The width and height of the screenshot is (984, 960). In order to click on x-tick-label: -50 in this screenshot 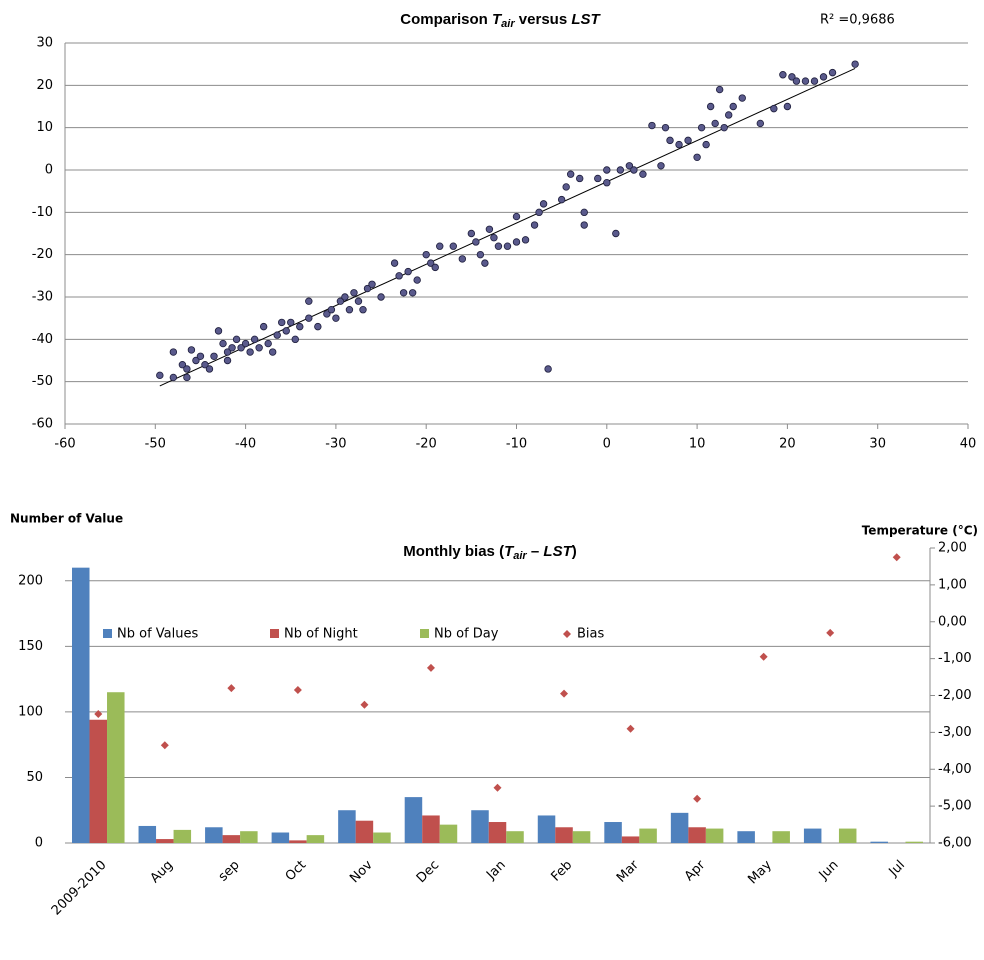, I will do `click(155, 444)`.